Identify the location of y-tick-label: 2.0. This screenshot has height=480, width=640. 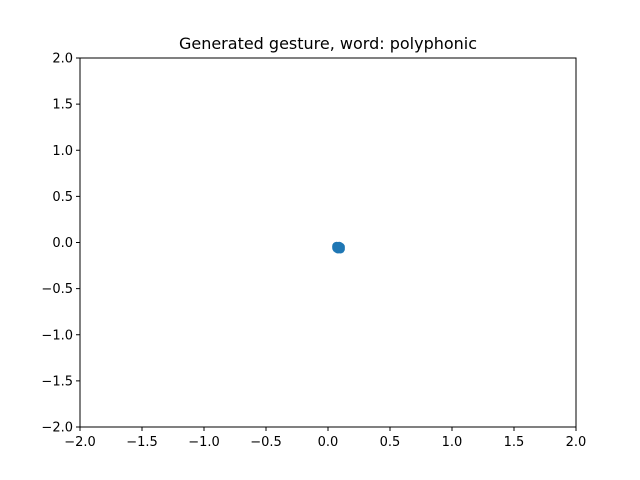
(62, 59).